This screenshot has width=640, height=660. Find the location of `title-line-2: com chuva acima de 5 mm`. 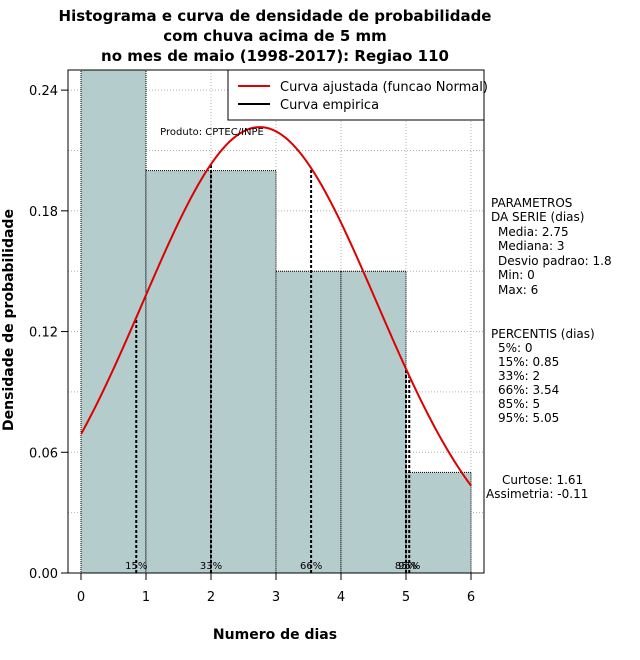

title-line-2: com chuva acima de 5 mm is located at coordinates (275, 36).